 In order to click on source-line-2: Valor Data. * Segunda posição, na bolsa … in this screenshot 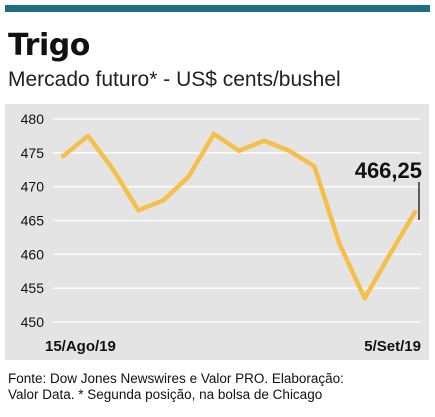, I will do `click(165, 394)`.